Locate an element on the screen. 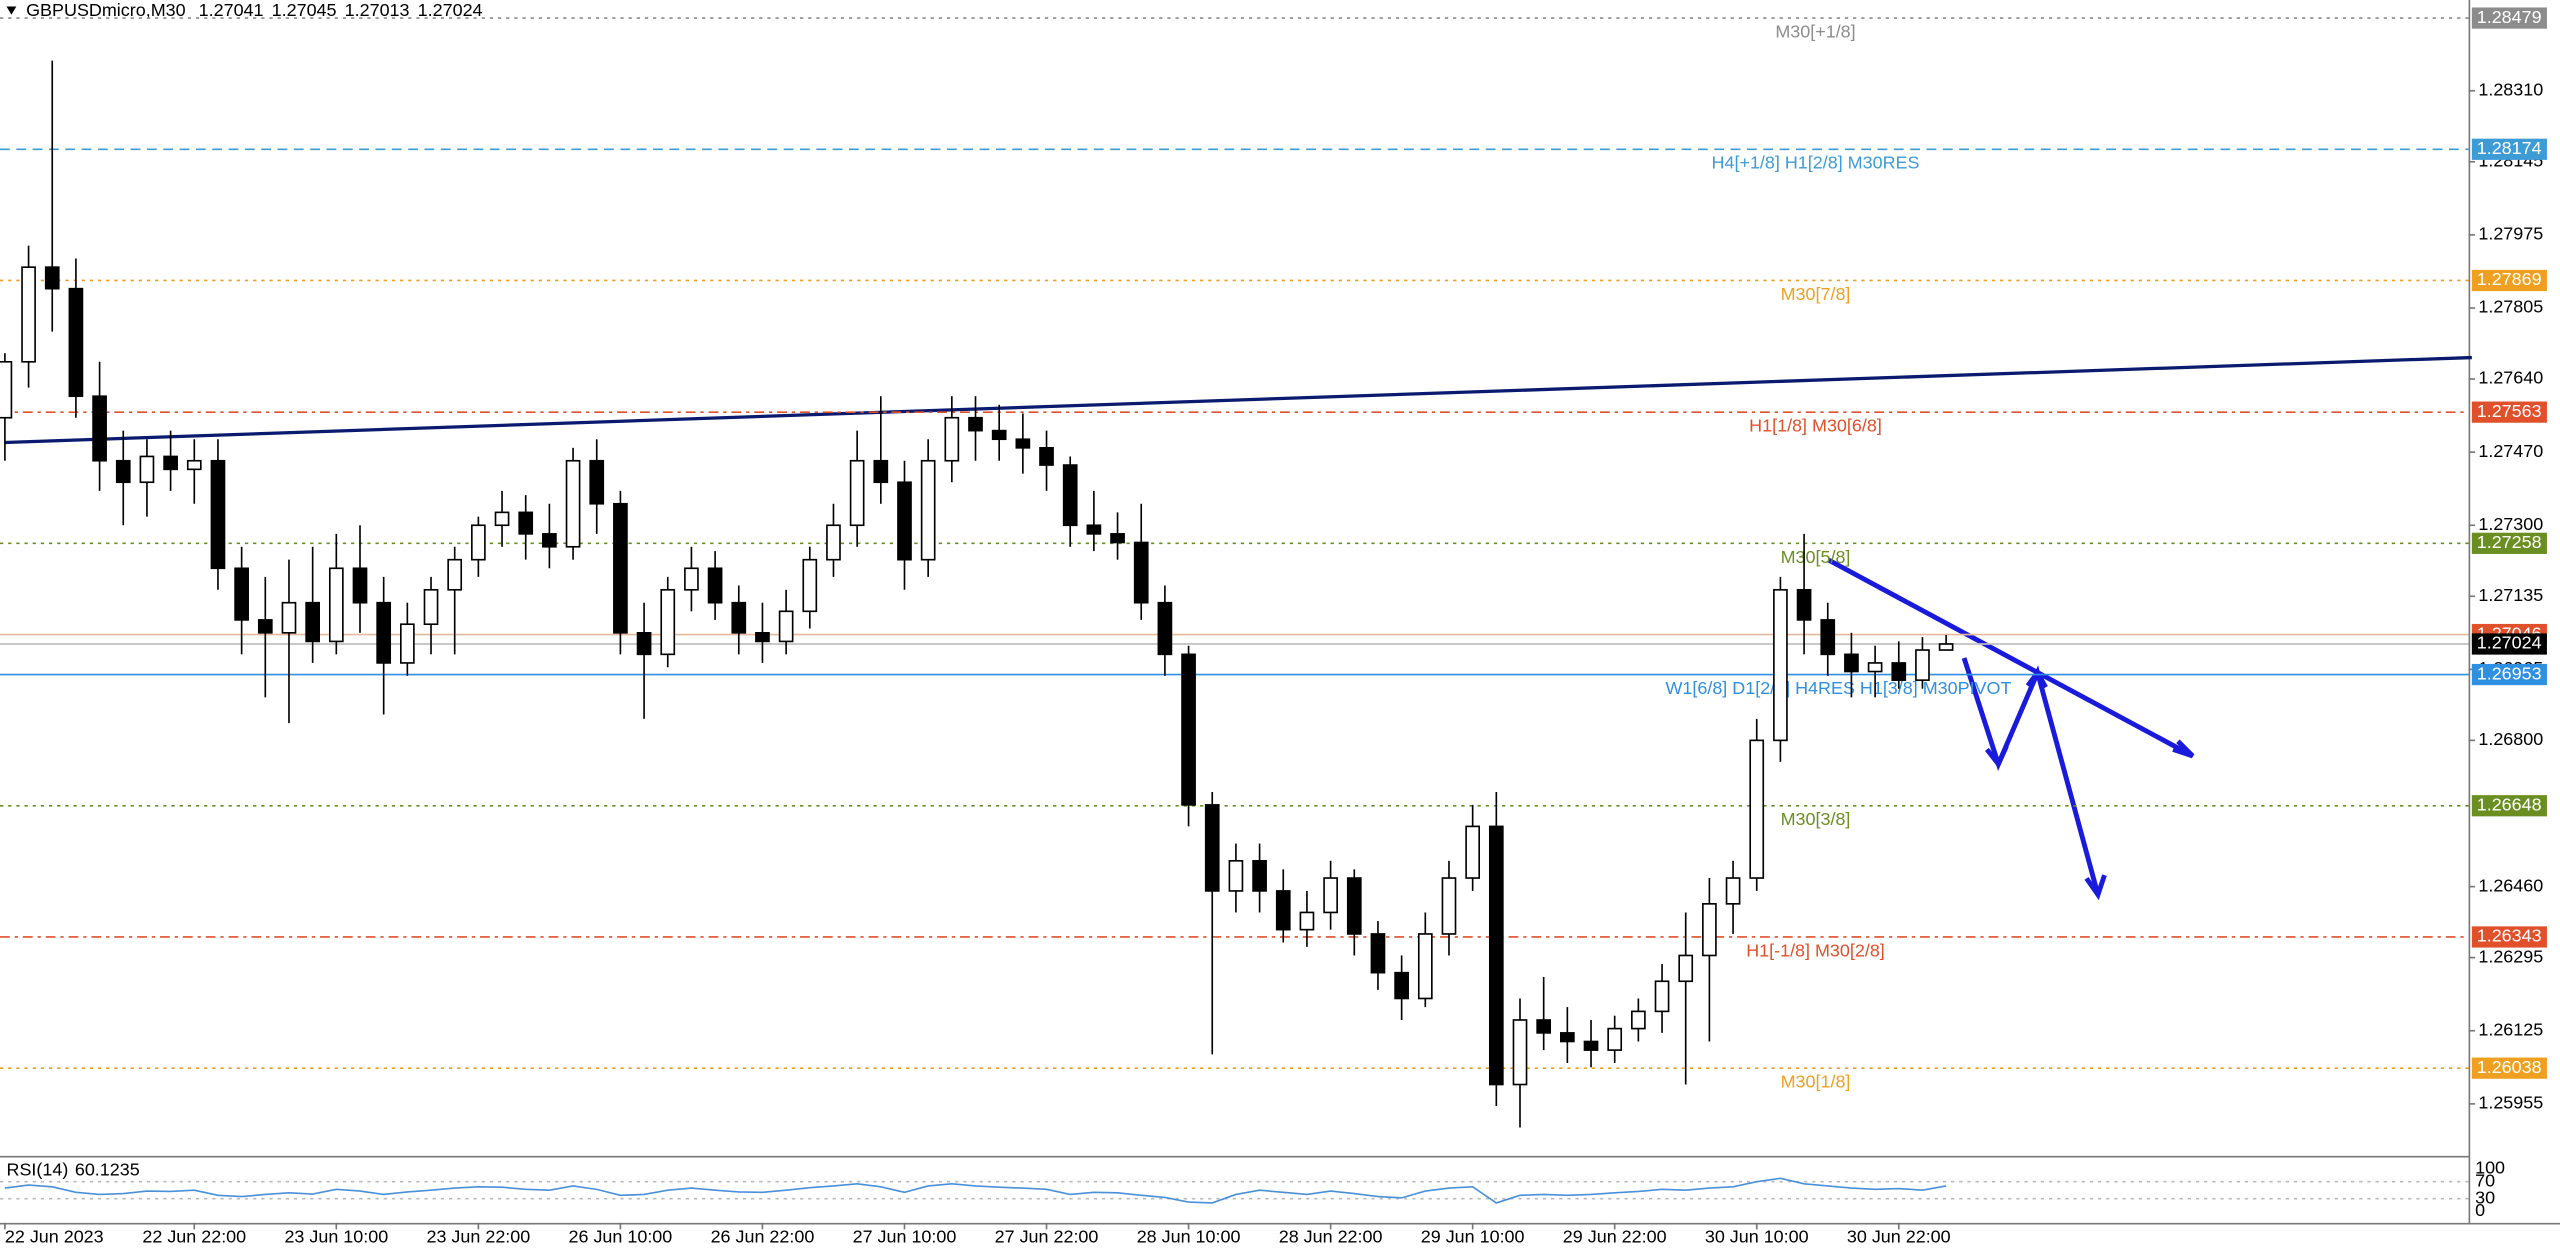 The width and height of the screenshot is (2560, 1249). menu-triangle is located at coordinates (11, 10).